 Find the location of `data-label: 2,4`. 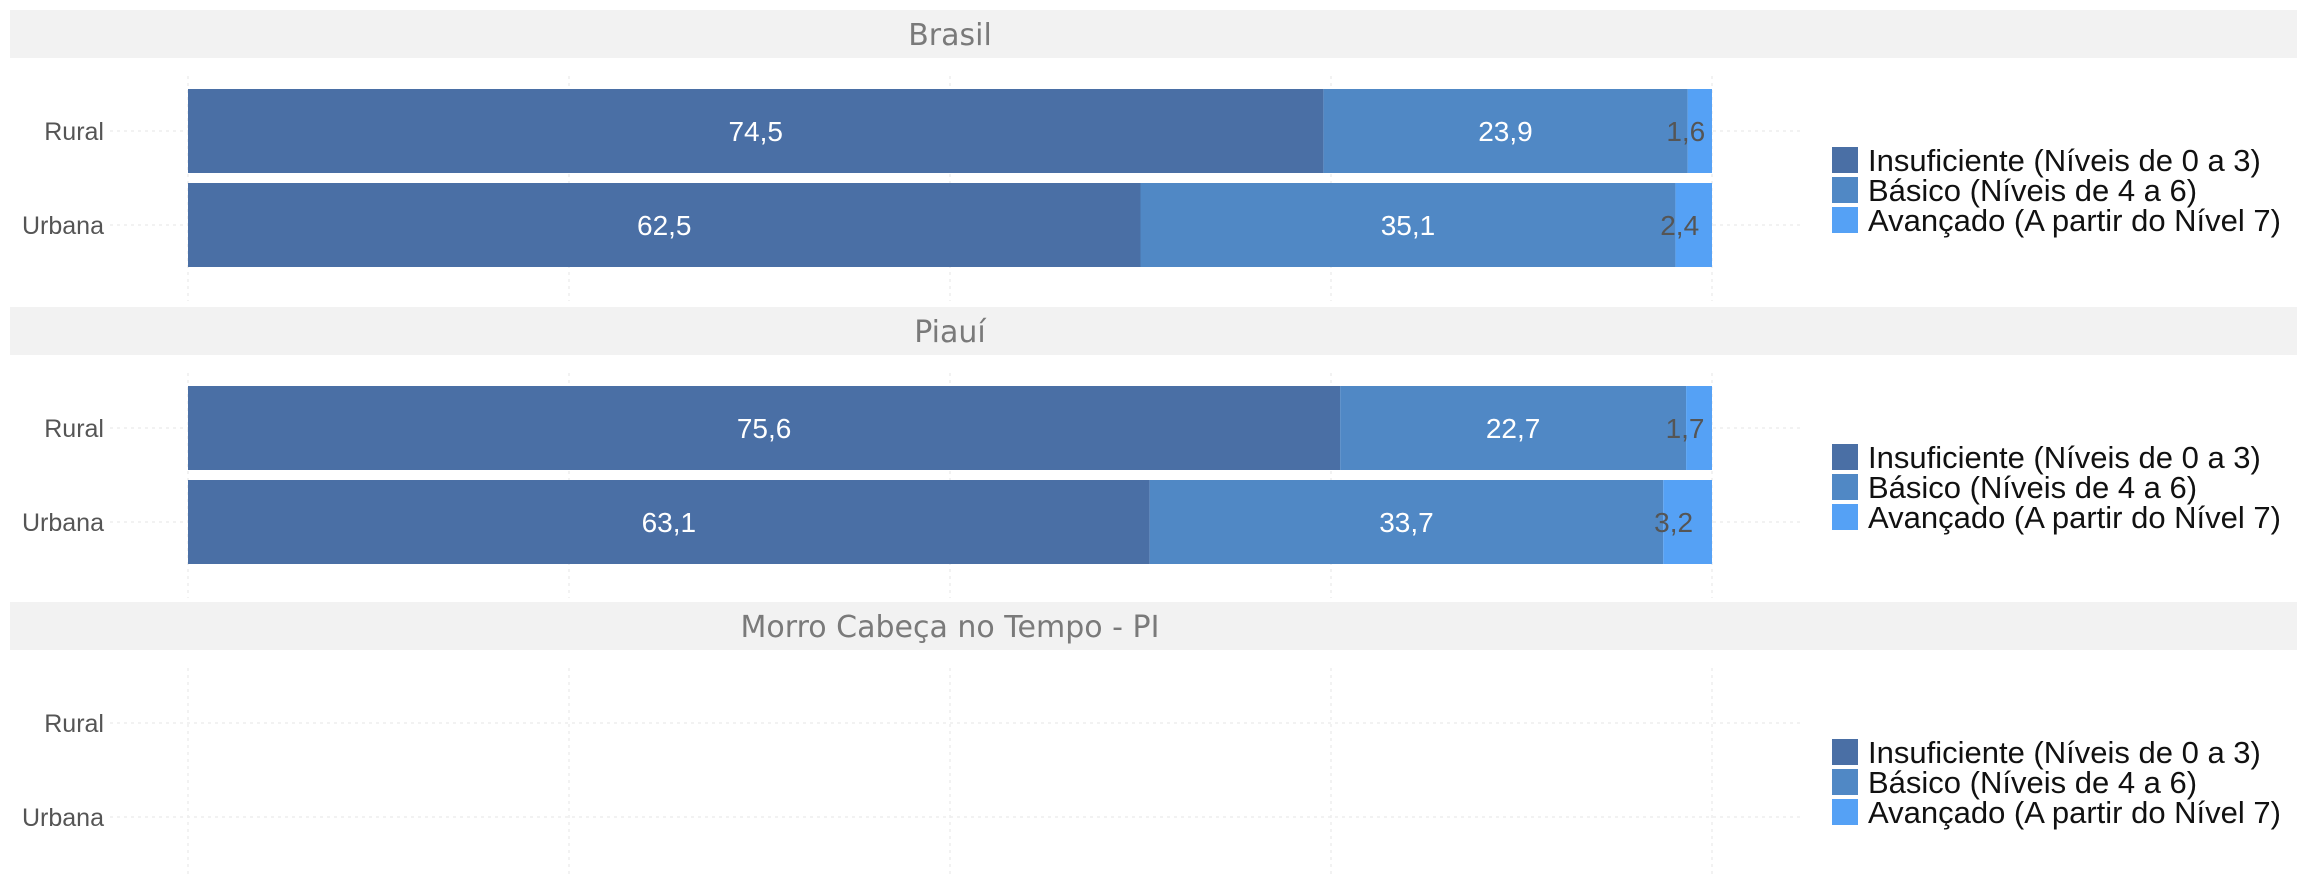

data-label: 2,4 is located at coordinates (1679, 225).